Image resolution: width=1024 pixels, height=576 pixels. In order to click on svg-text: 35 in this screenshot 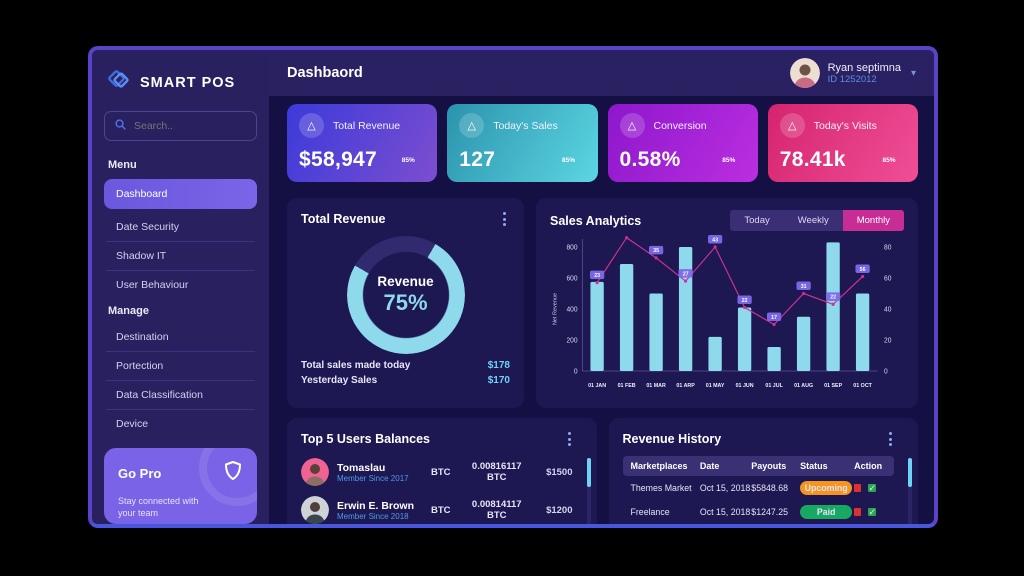, I will do `click(656, 251)`.